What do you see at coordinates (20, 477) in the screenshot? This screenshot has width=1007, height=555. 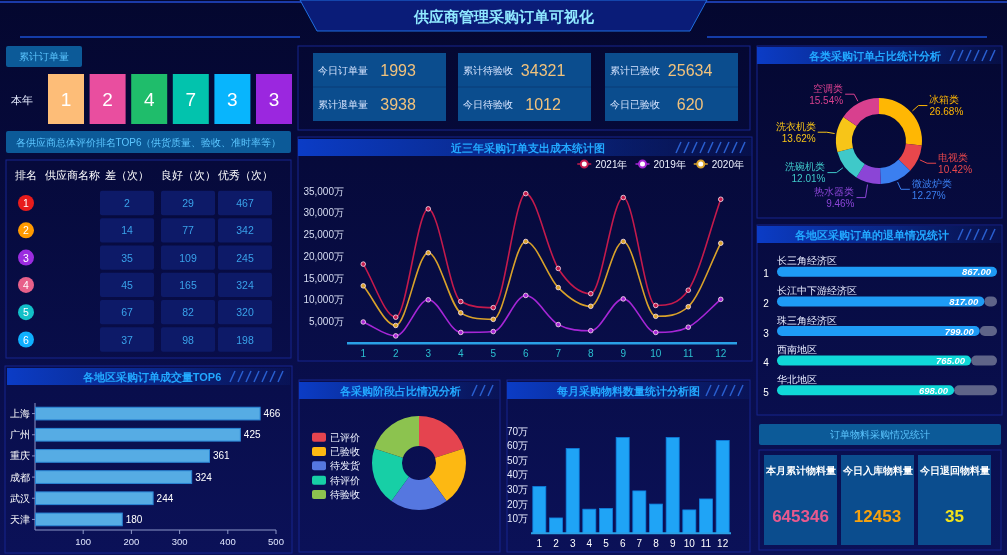 I see `y-tick-label: 成都` at bounding box center [20, 477].